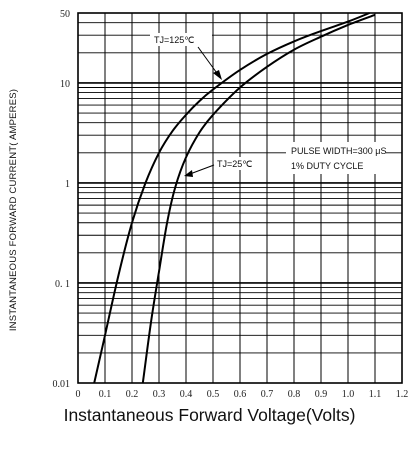  I want to click on y-tick-label: 0. 1, so click(62, 284).